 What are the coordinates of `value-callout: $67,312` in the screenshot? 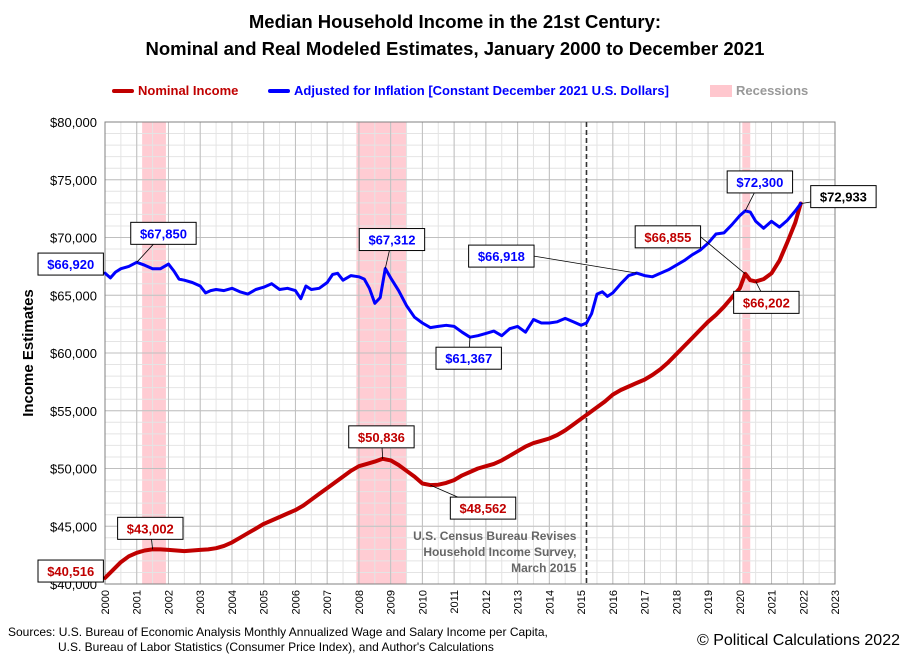 It's located at (392, 248).